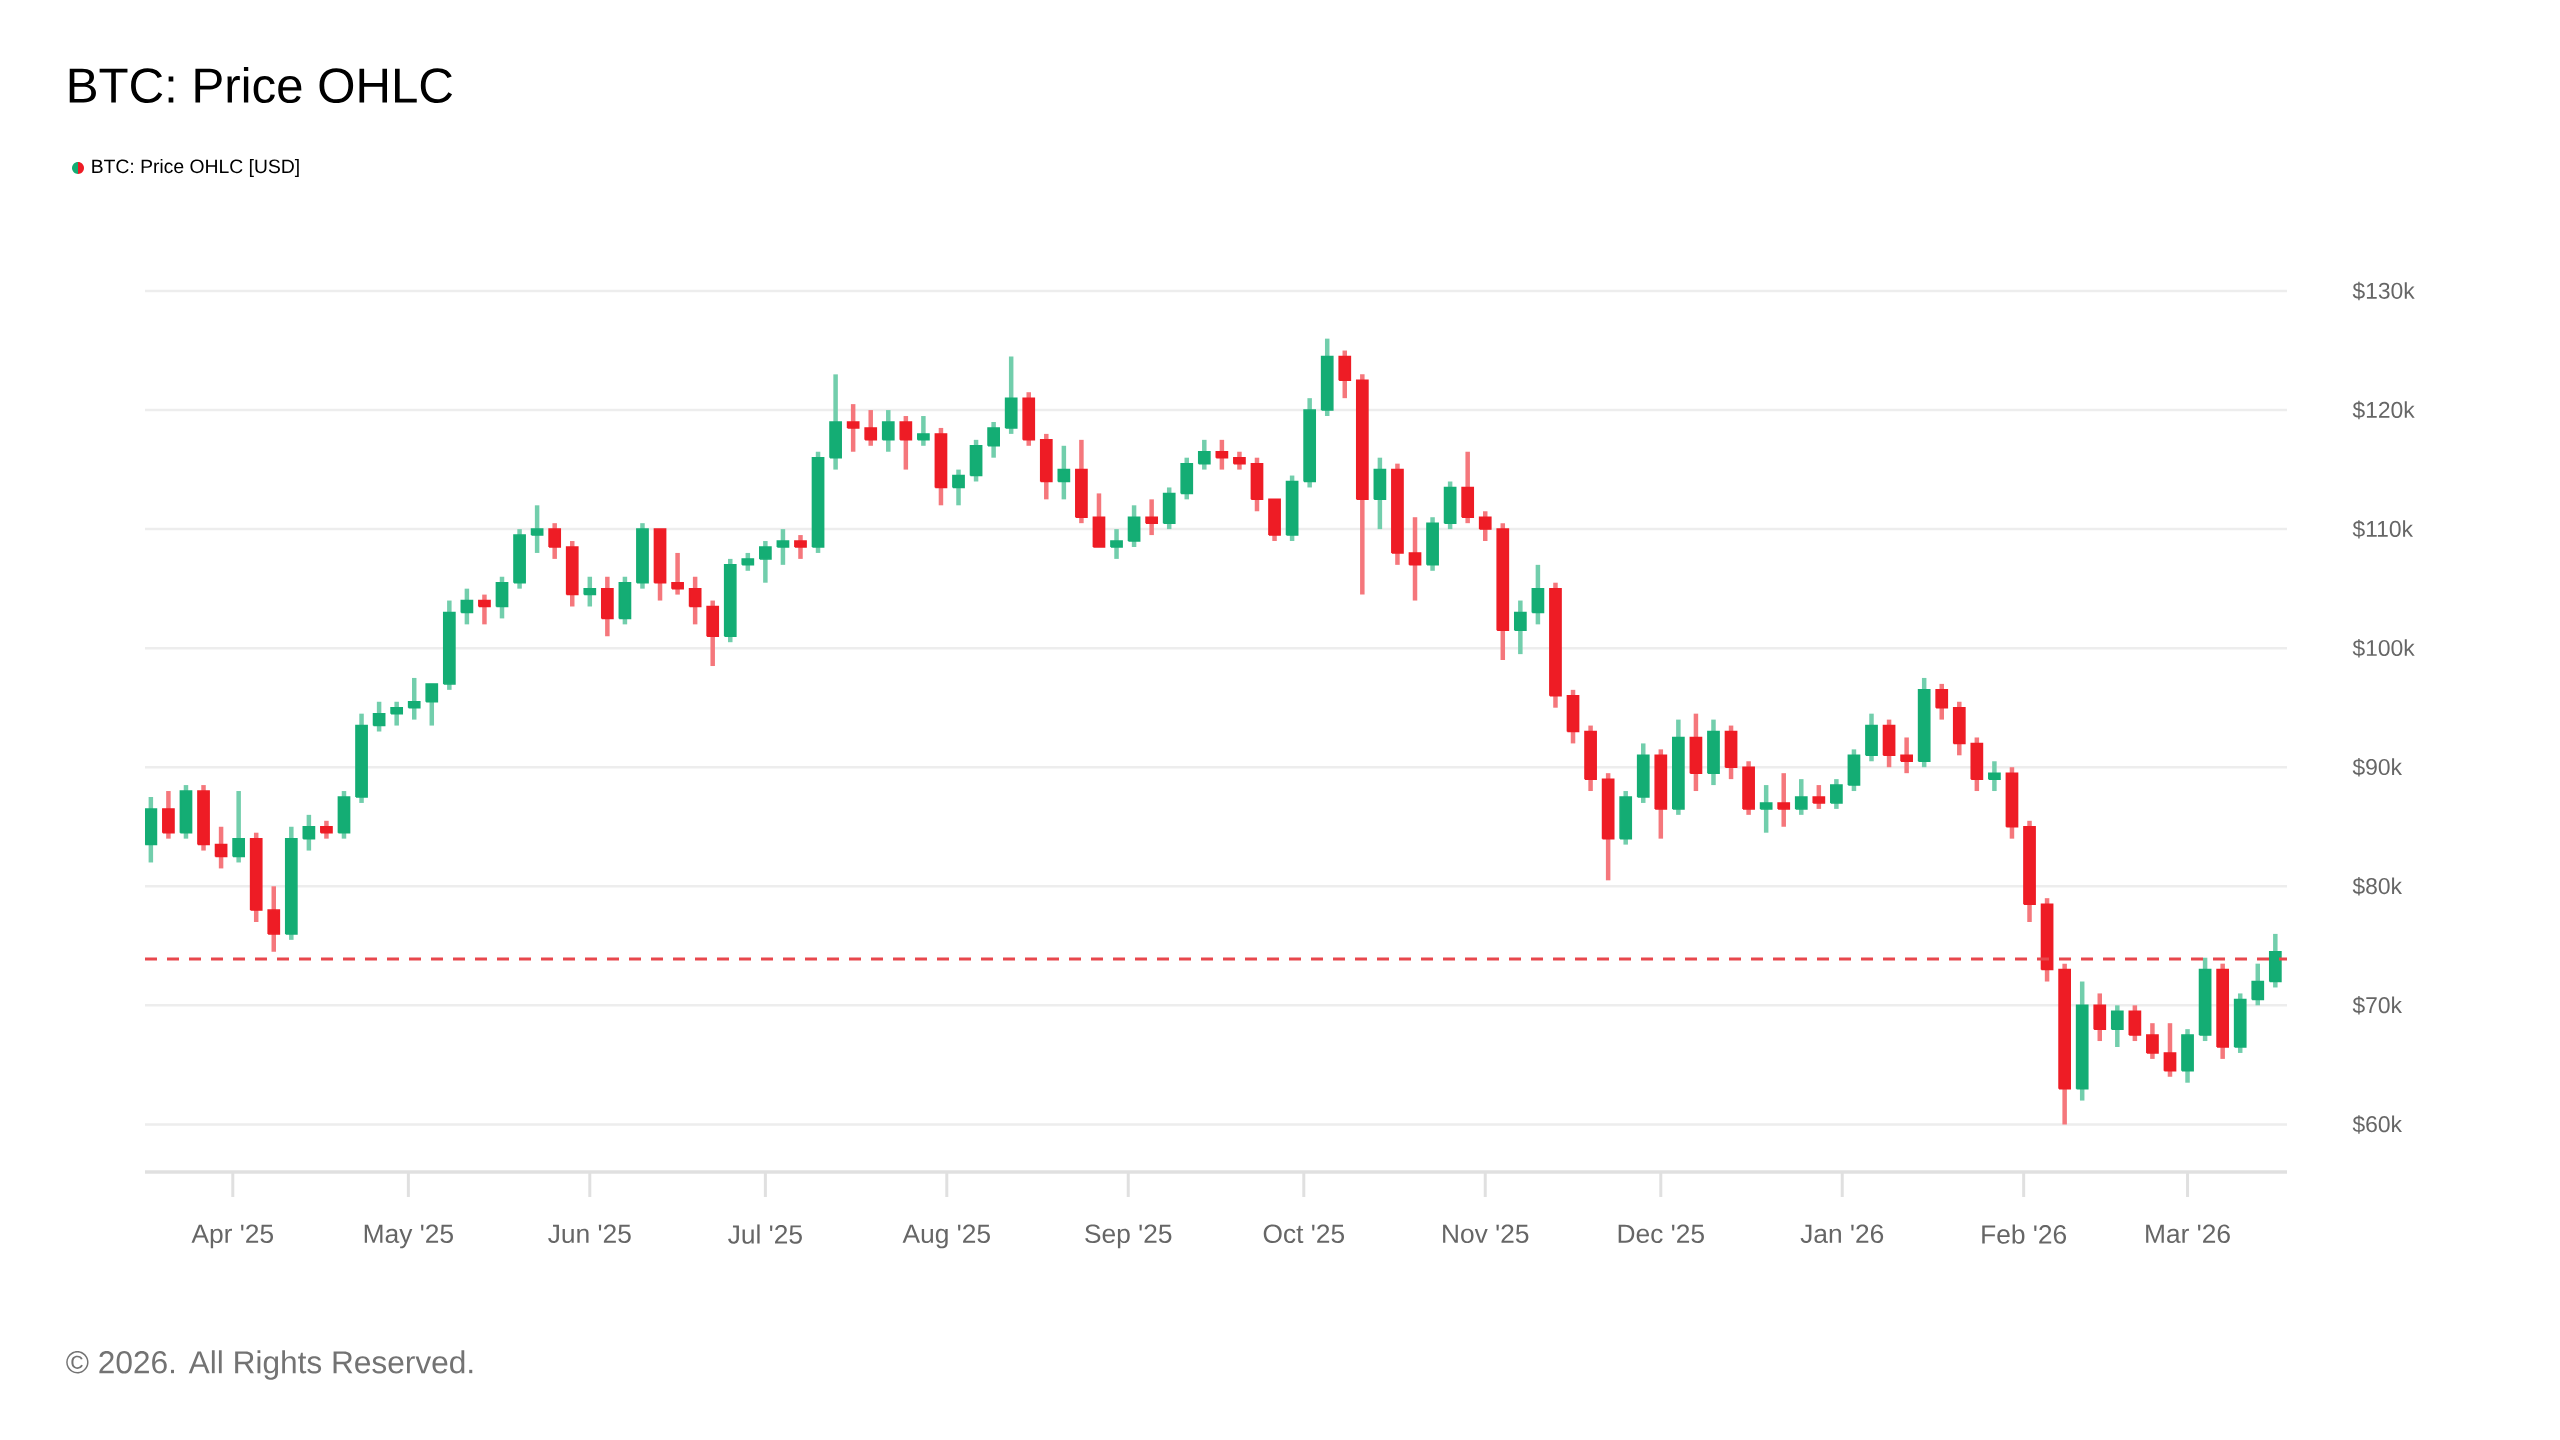 The width and height of the screenshot is (2560, 1440). What do you see at coordinates (261, 85) in the screenshot?
I see `chart-title: BTC: Price OHLC` at bounding box center [261, 85].